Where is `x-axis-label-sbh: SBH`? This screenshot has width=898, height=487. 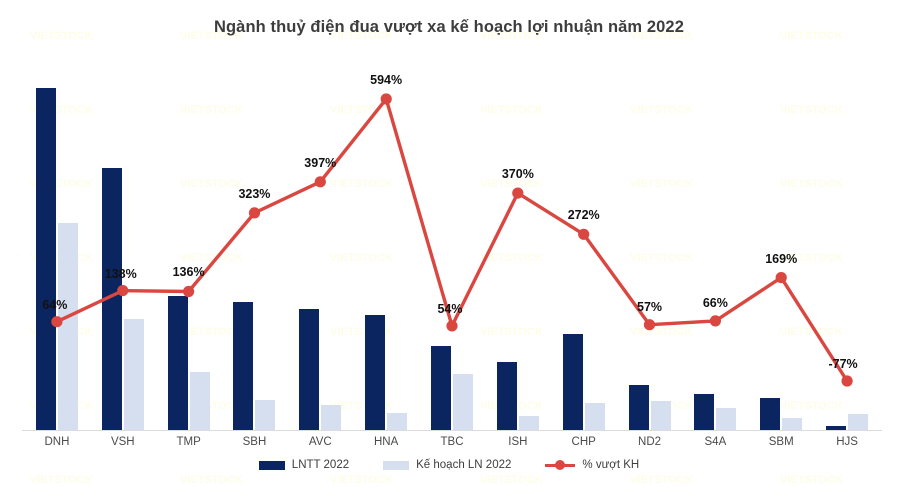 x-axis-label-sbh: SBH is located at coordinates (254, 442).